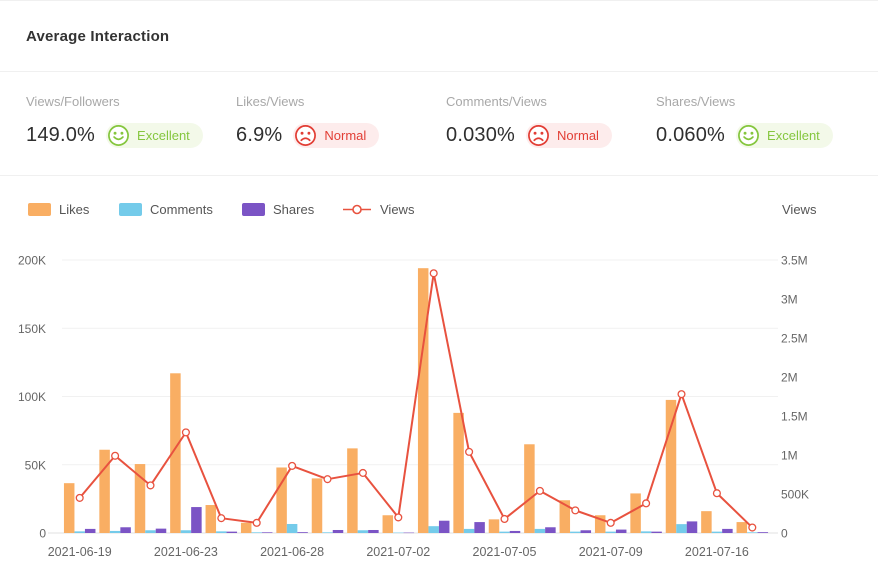 The image size is (878, 575). Describe the element at coordinates (794, 339) in the screenshot. I see `svg-text: 2.5M` at that location.